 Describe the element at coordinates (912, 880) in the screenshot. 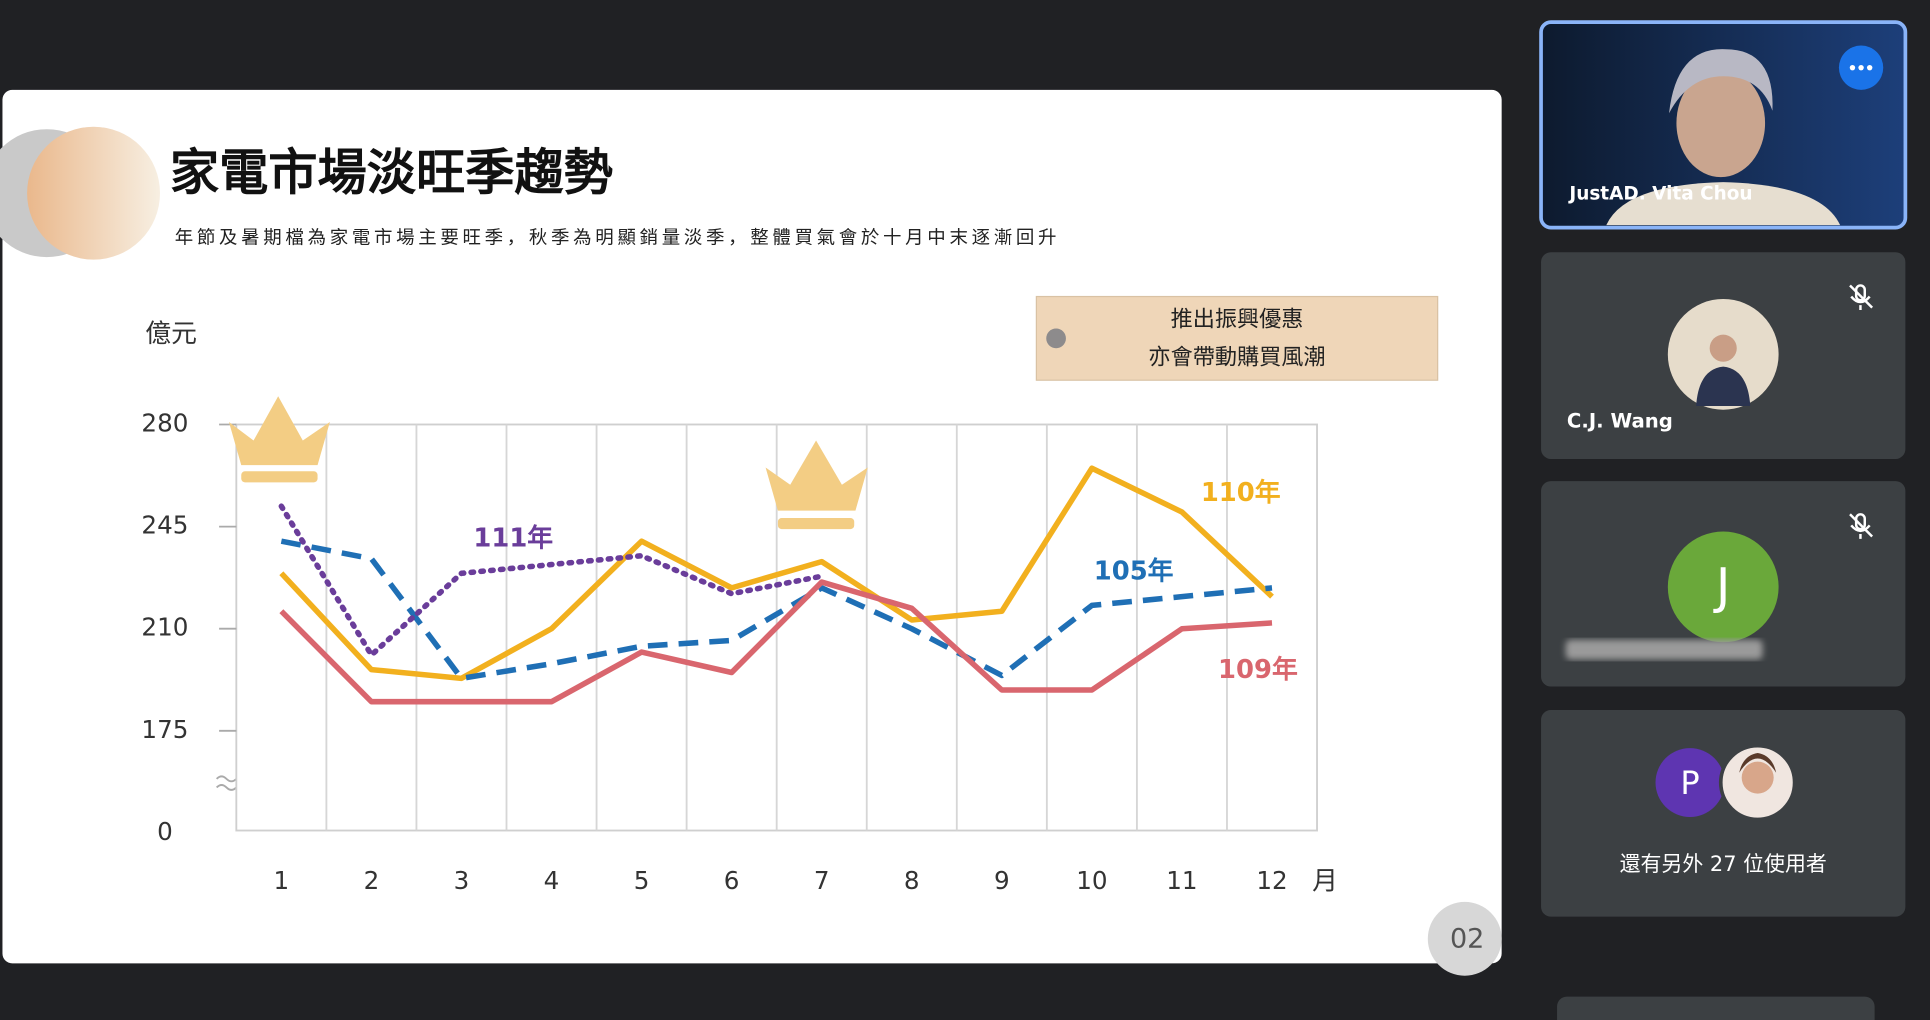

I see `x-tick-label: 8` at that location.